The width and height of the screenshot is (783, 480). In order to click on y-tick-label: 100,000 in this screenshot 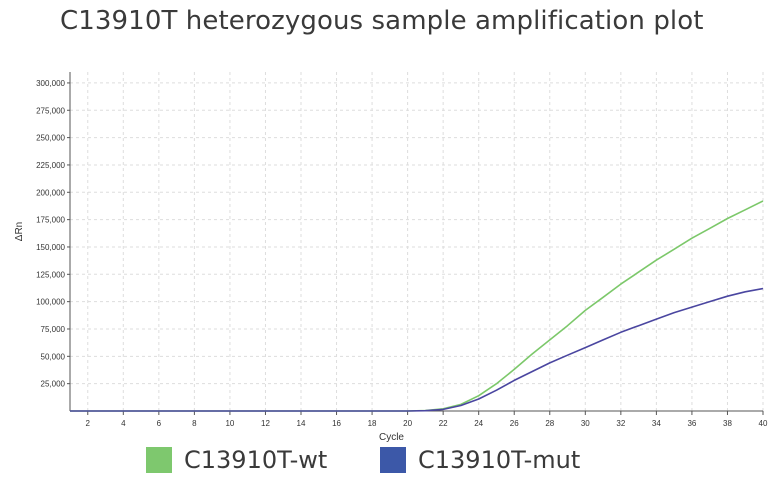, I will do `click(50, 302)`.